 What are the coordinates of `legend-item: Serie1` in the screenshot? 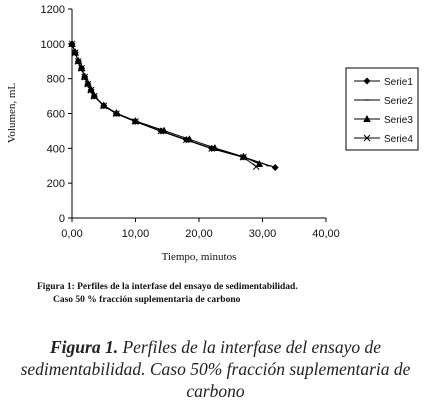 It's located at (383, 82).